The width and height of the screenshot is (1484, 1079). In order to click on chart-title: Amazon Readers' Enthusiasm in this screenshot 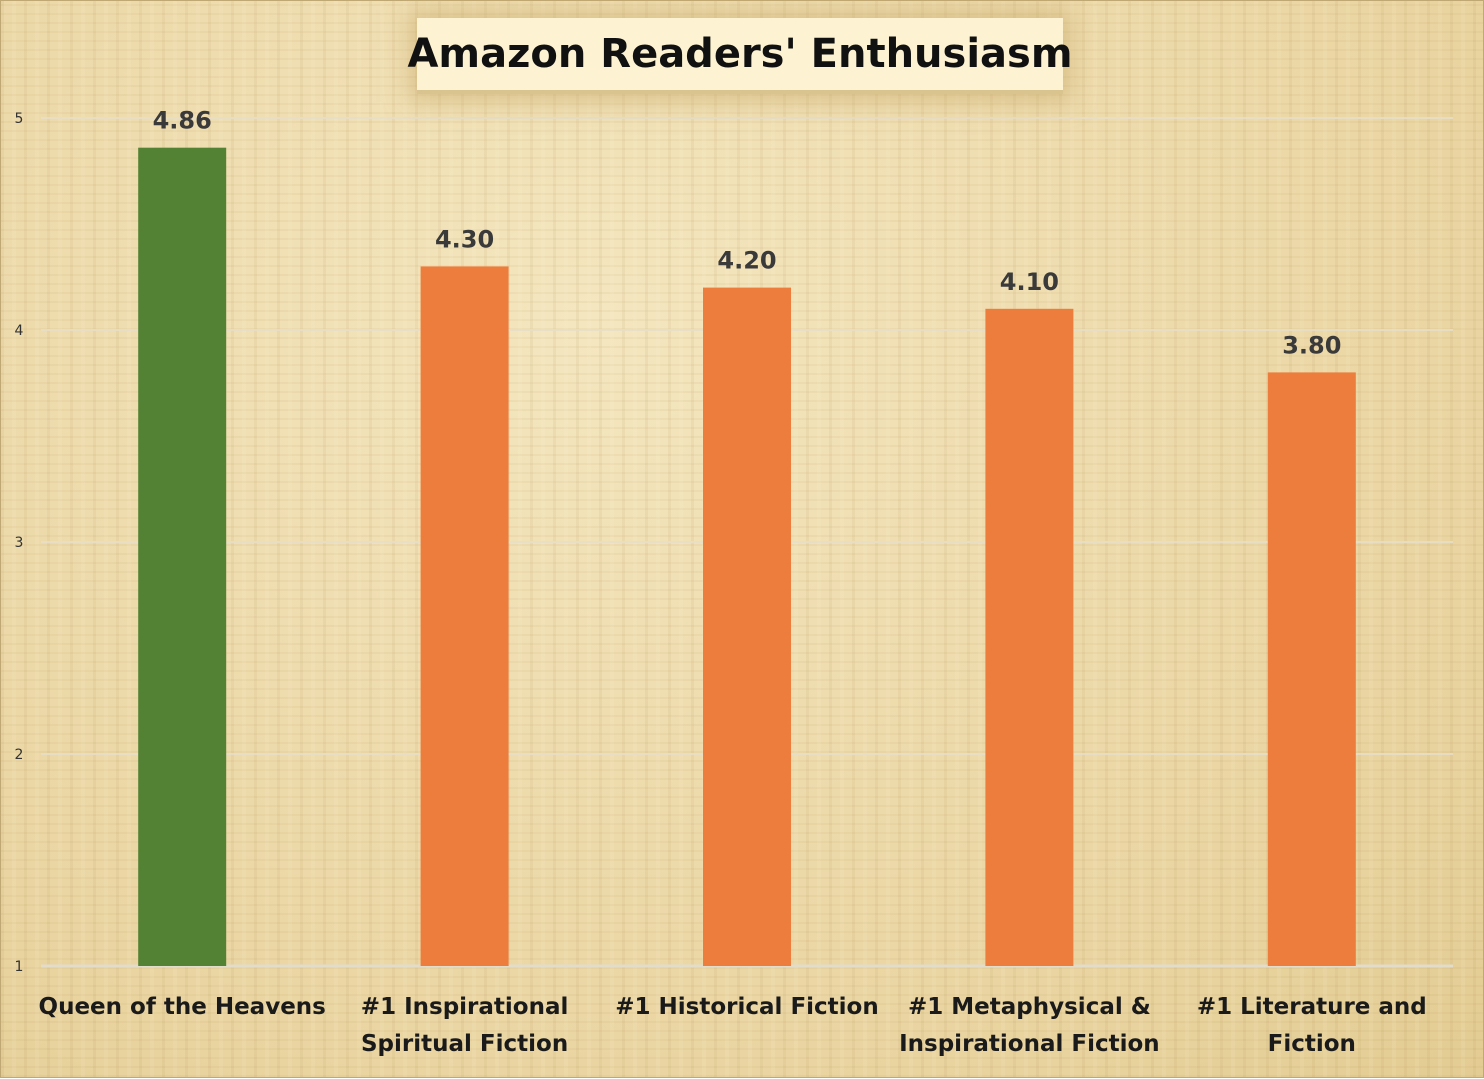, I will do `click(740, 54)`.